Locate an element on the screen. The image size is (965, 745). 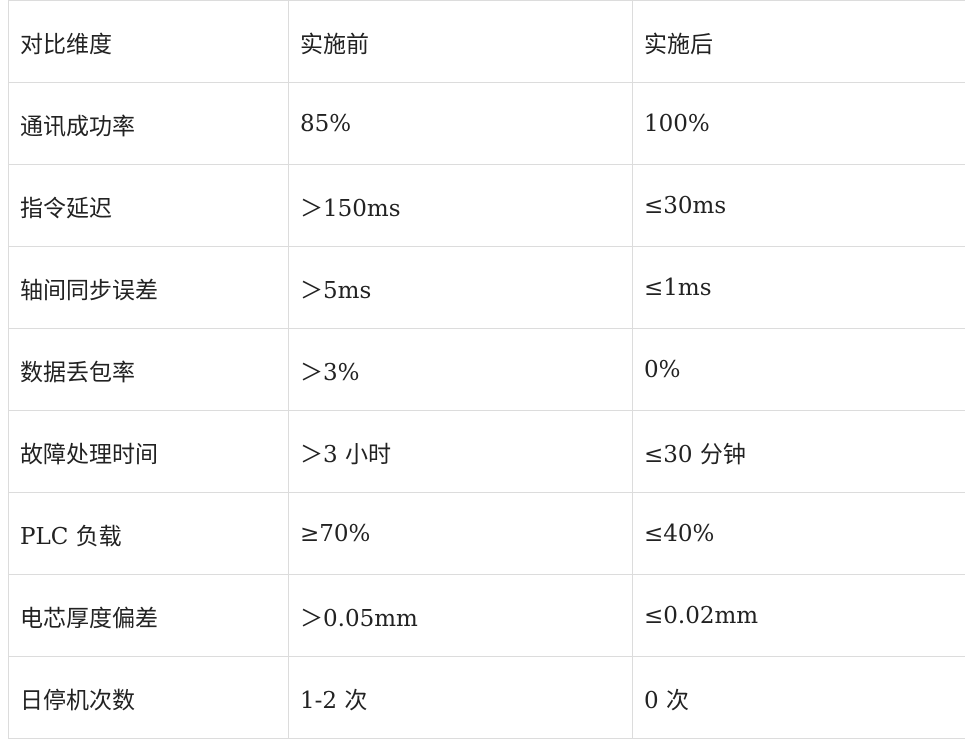
dimension-cell: 指令延迟 is located at coordinates (148, 205).